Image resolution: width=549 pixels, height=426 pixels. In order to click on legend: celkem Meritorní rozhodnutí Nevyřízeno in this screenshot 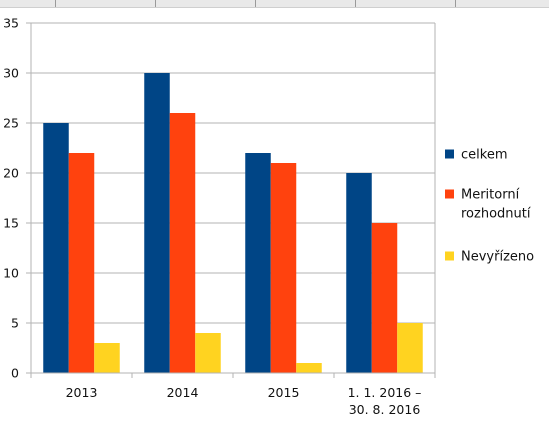, I will do `click(489, 206)`.